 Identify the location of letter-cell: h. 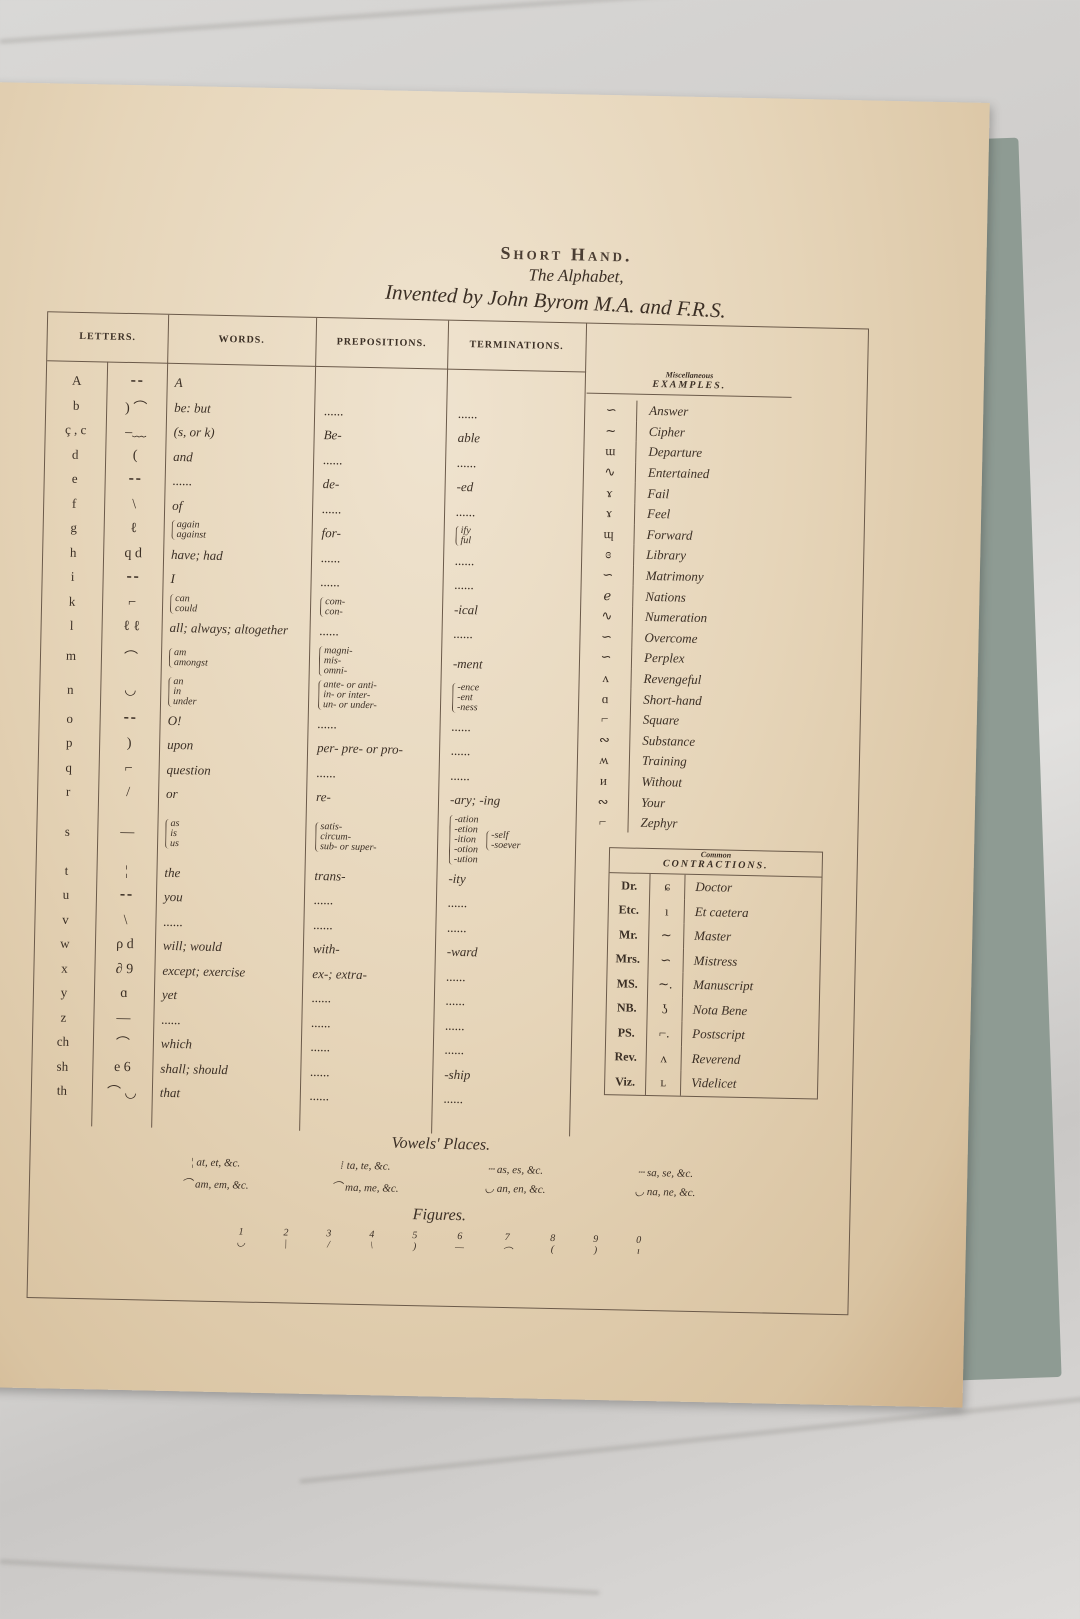
(73, 553).